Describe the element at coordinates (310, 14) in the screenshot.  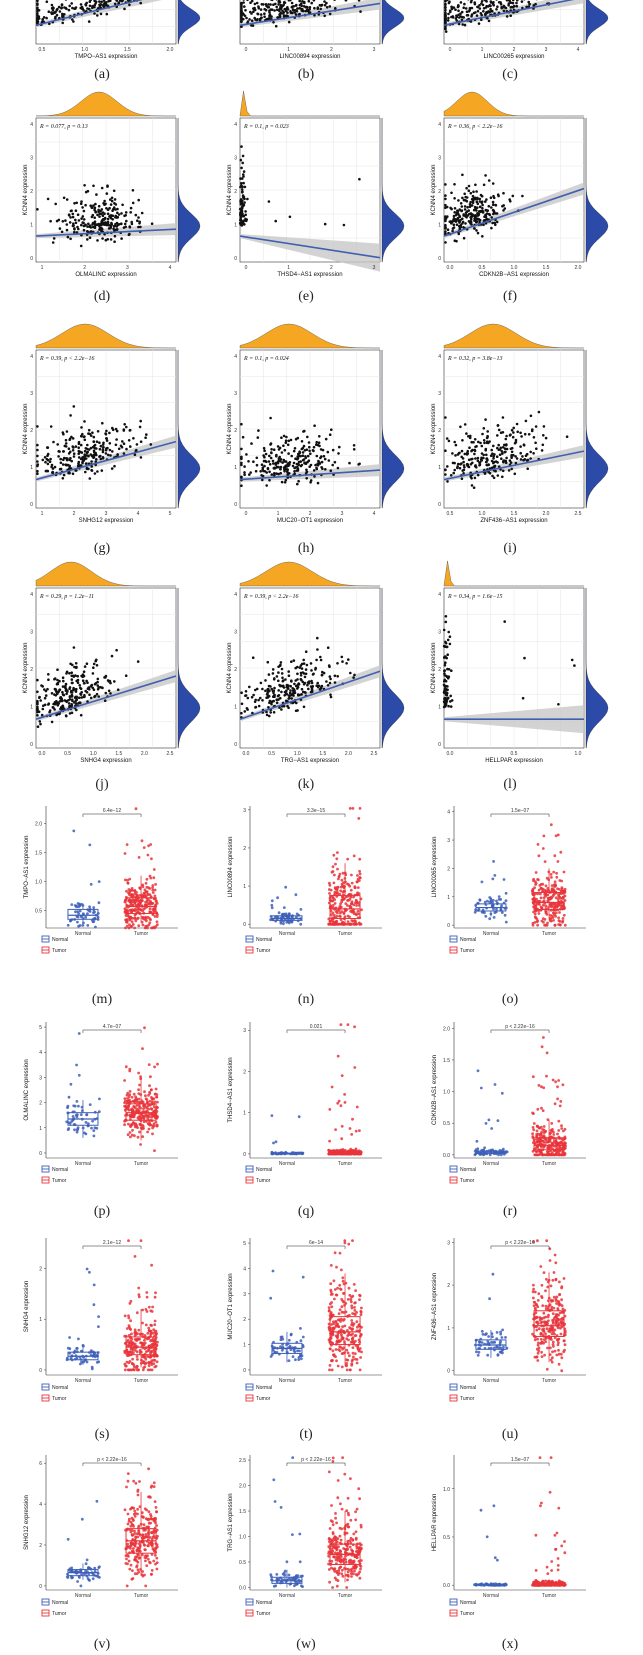
I see `fit-line` at that location.